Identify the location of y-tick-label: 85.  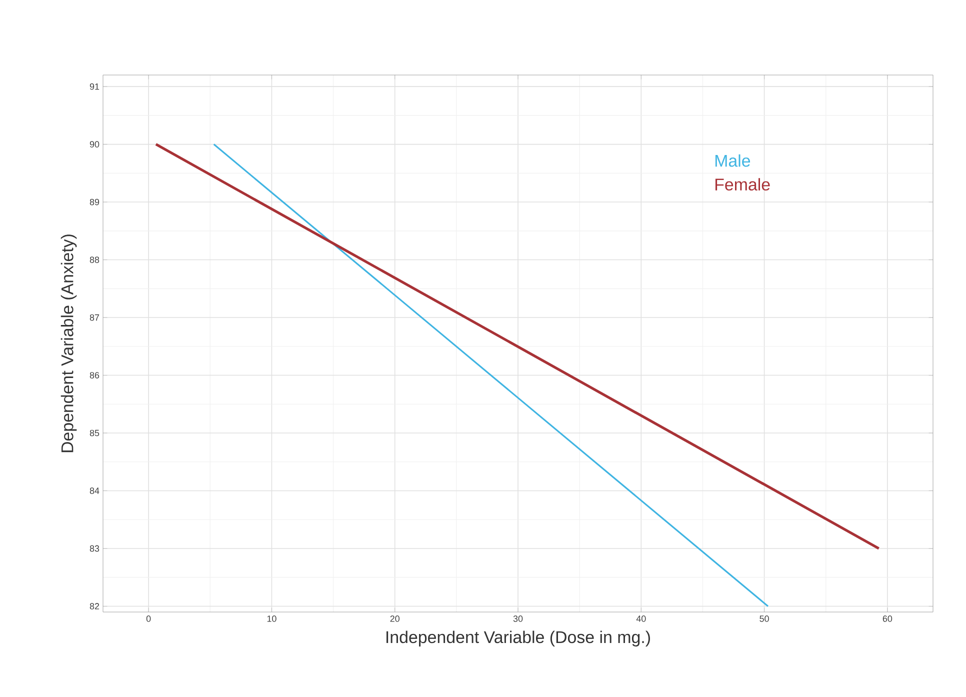
(95, 433).